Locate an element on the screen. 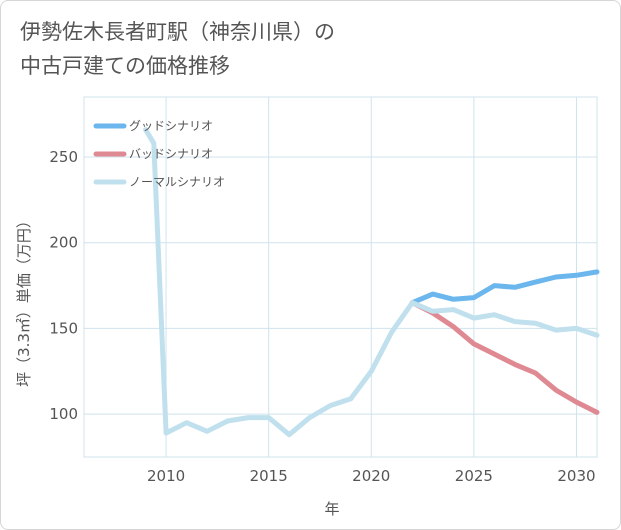 This screenshot has width=621, height=530. y-tick-label-200: 200 is located at coordinates (63, 243).